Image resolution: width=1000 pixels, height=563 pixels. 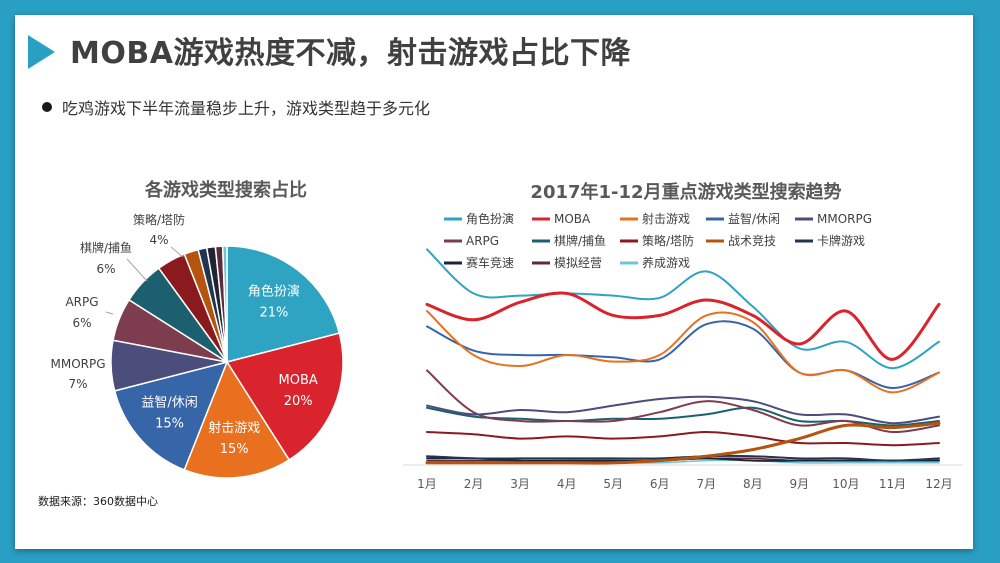 I want to click on x-tick-label: 11月, so click(x=892, y=484).